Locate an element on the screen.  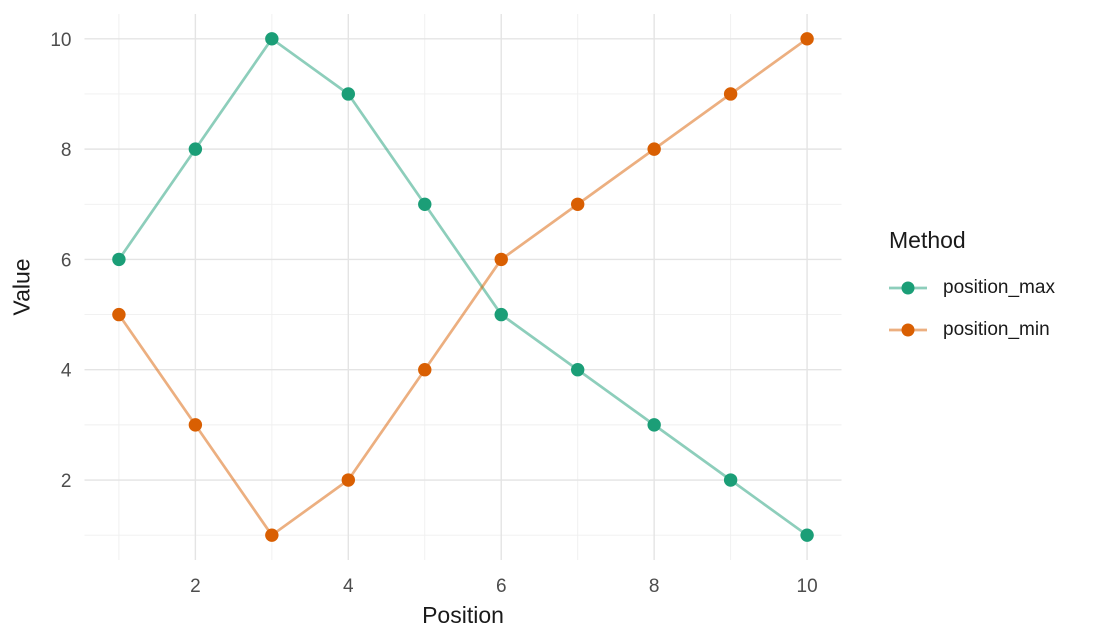
legend-key-position-min-icon is located at coordinates (908, 330).